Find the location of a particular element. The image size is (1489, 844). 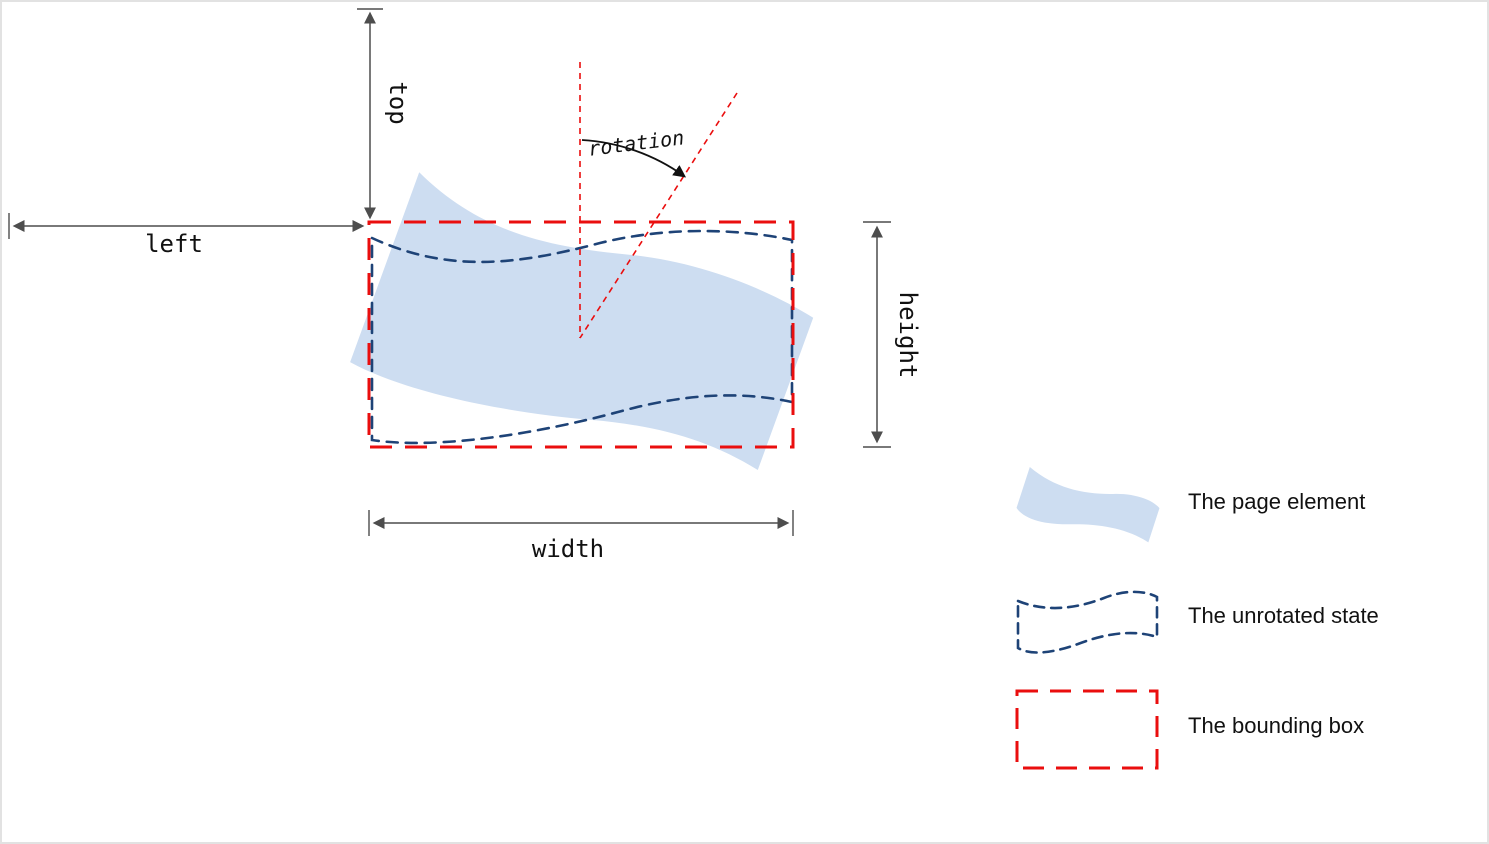

page-element-shape is located at coordinates (582, 321).